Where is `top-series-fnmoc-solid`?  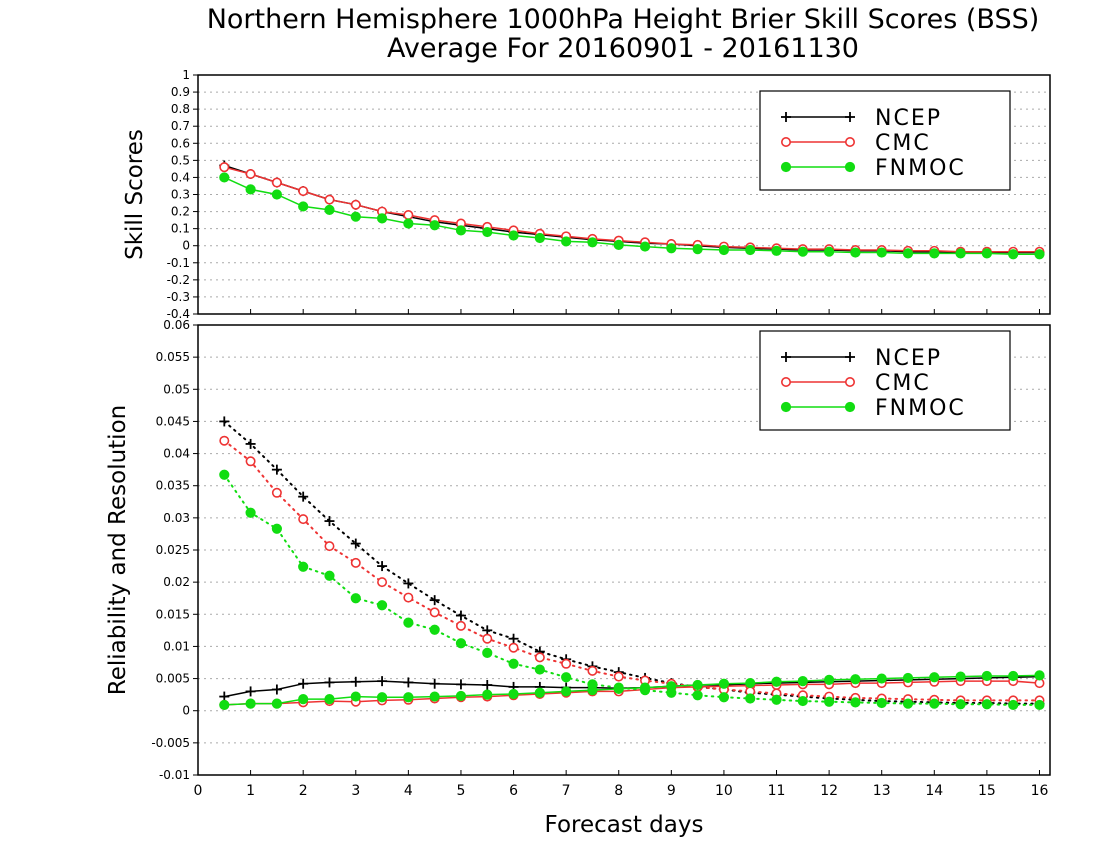
top-series-fnmoc-solid is located at coordinates (632, 216).